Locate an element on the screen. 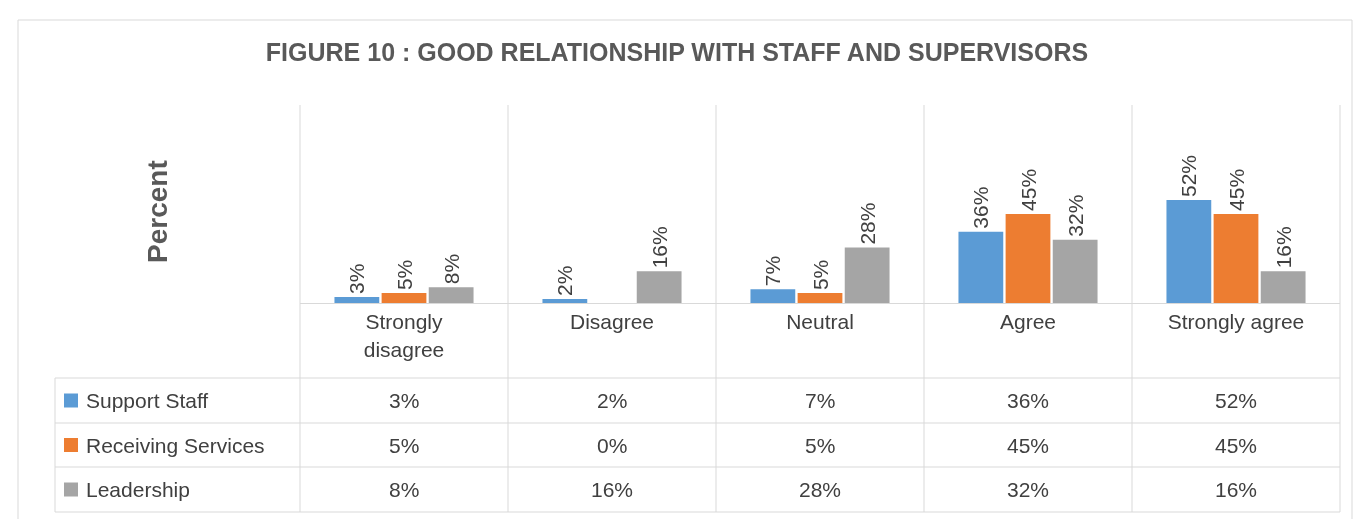 Image resolution: width=1354 pixels, height=519 pixels. text: 28% is located at coordinates (867, 223).